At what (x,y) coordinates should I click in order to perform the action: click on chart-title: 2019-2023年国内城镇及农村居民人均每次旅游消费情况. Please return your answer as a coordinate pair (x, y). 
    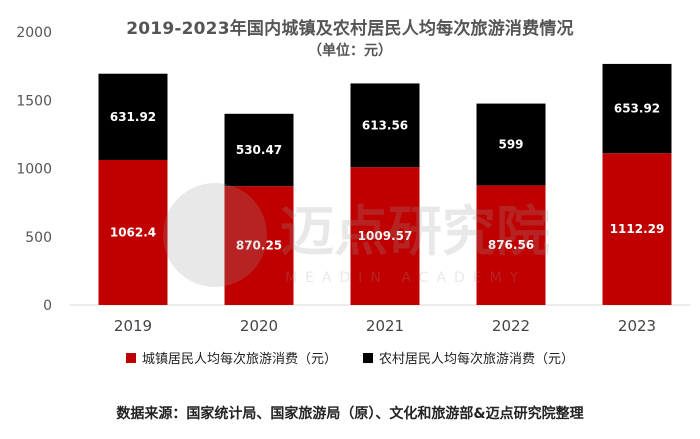
    Looking at the image, I should click on (350, 29).